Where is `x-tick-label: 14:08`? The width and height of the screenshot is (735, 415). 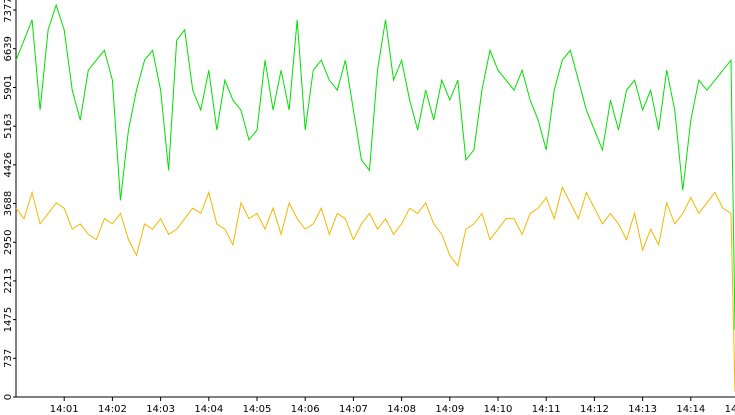 x-tick-label: 14:08 is located at coordinates (401, 409).